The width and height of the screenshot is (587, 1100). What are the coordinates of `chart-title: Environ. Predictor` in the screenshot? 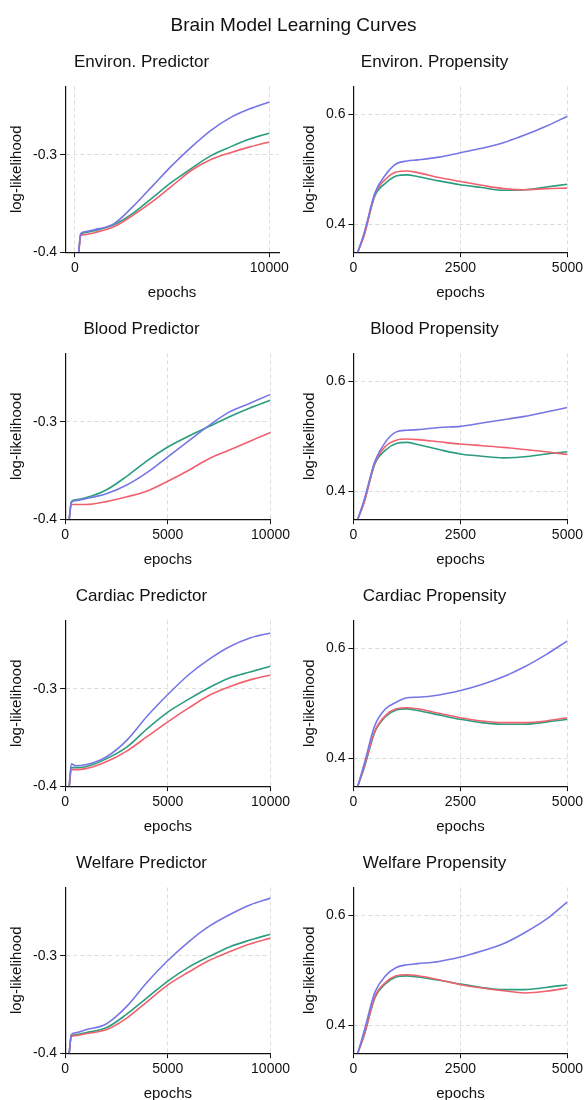 It's located at (141, 61).